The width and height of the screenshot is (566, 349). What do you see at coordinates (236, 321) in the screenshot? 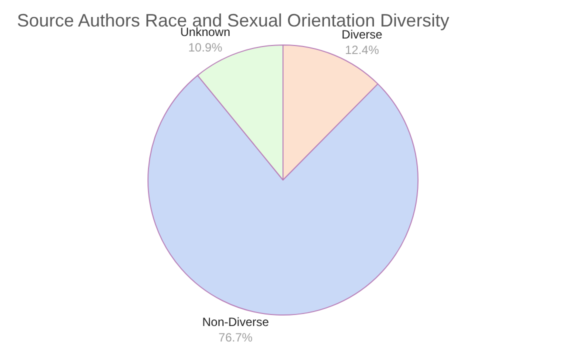
I see `slice-label: Non-Diverse` at bounding box center [236, 321].